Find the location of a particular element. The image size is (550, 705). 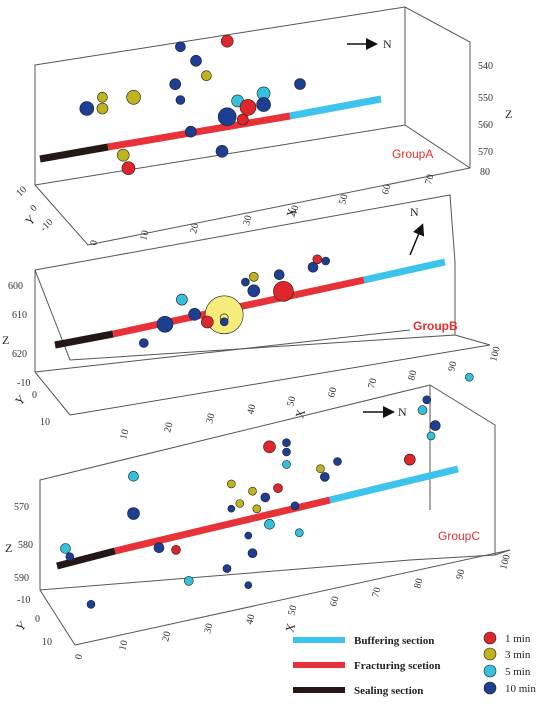

z-tick-label: 560 is located at coordinates (485, 125).